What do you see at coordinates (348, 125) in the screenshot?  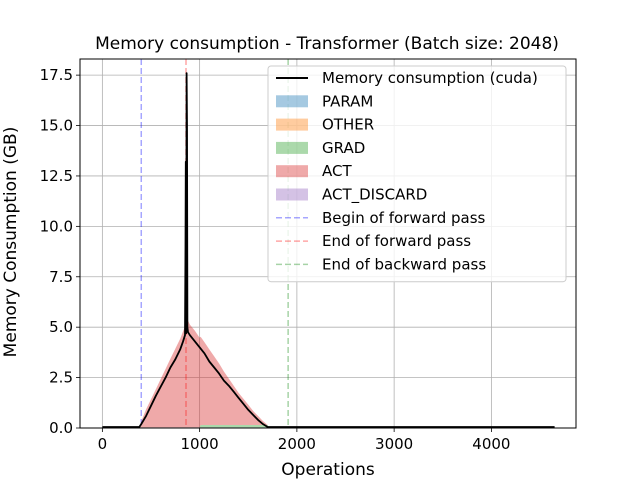 I see `legend-label: OTHER` at bounding box center [348, 125].